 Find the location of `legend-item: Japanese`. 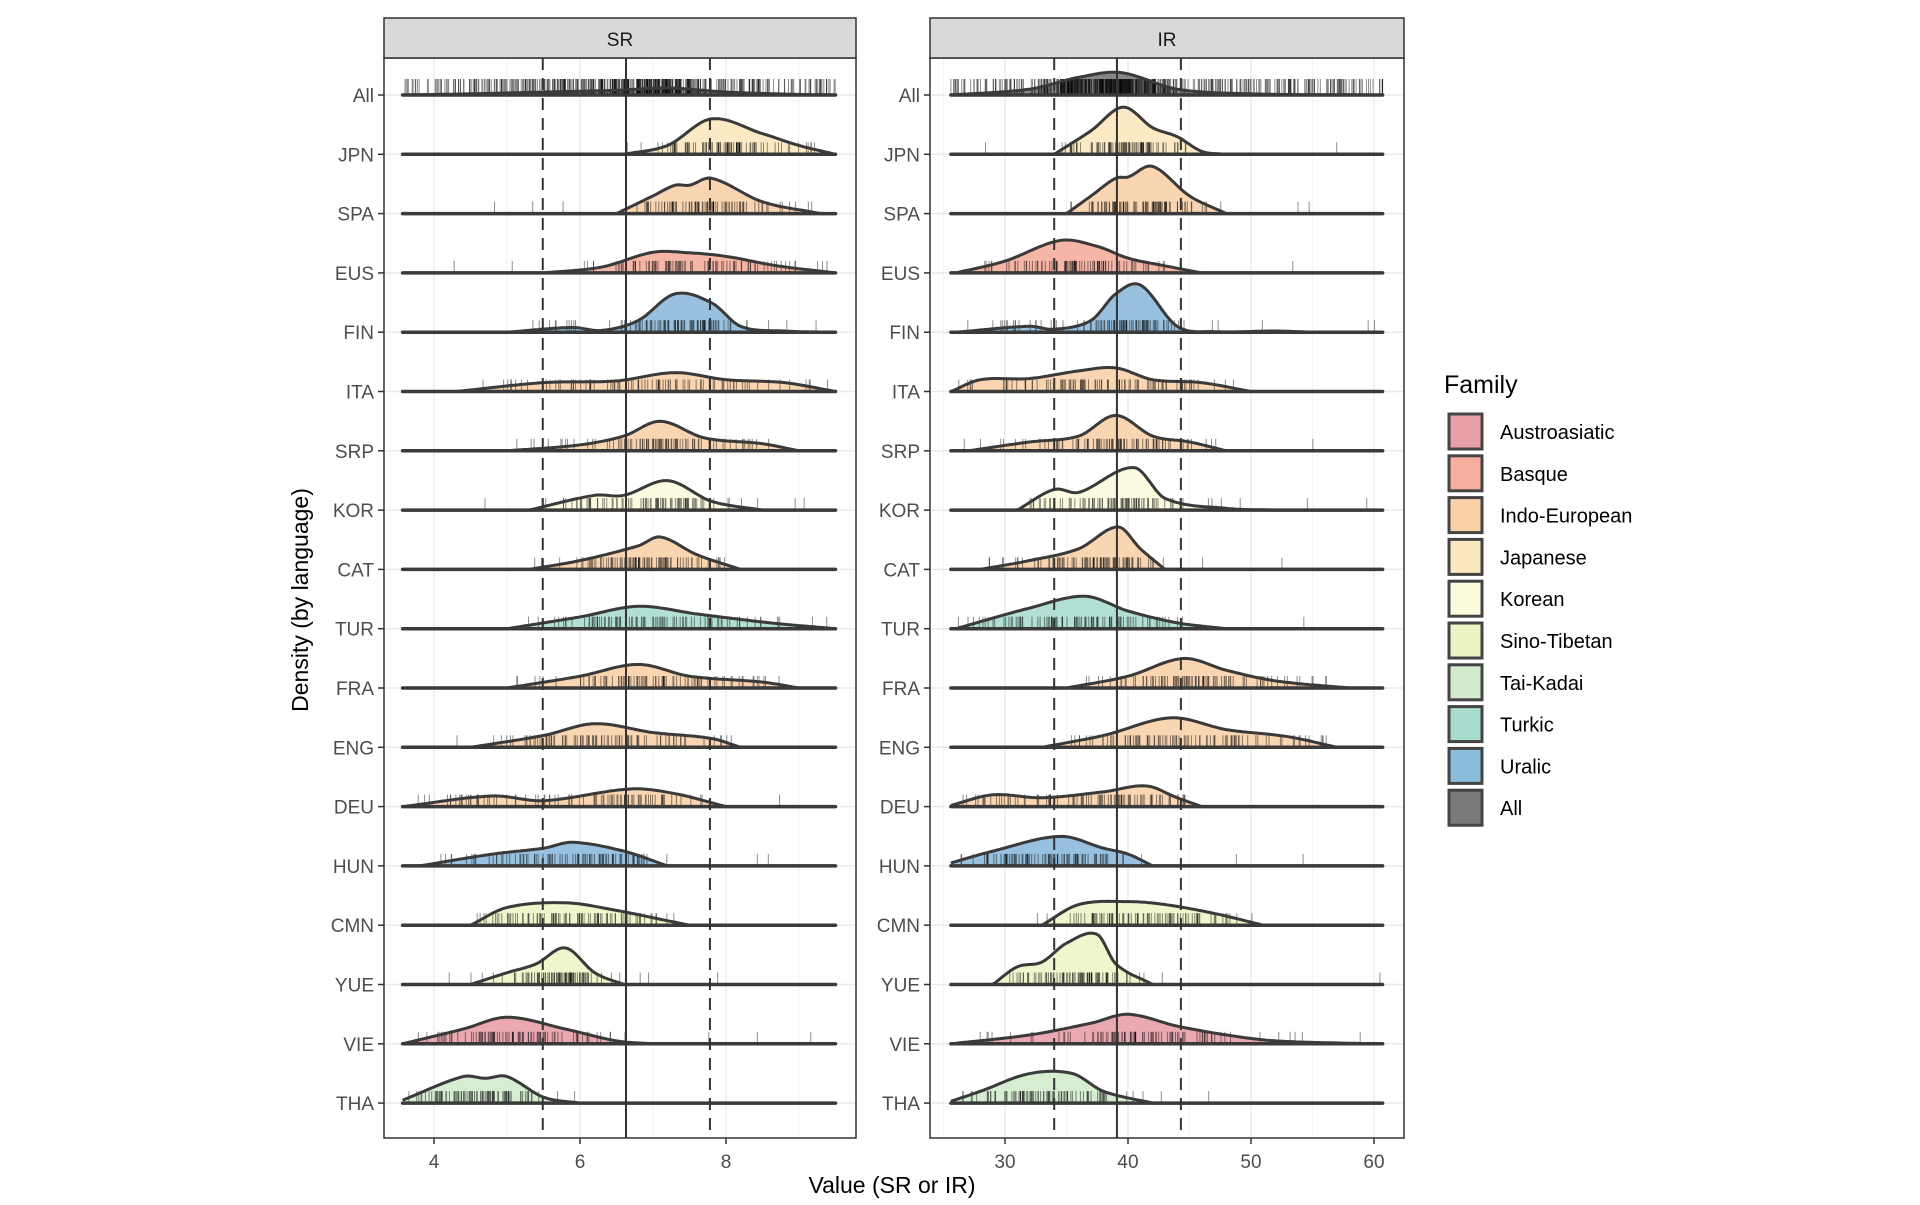

legend-item: Japanese is located at coordinates (1517, 556).